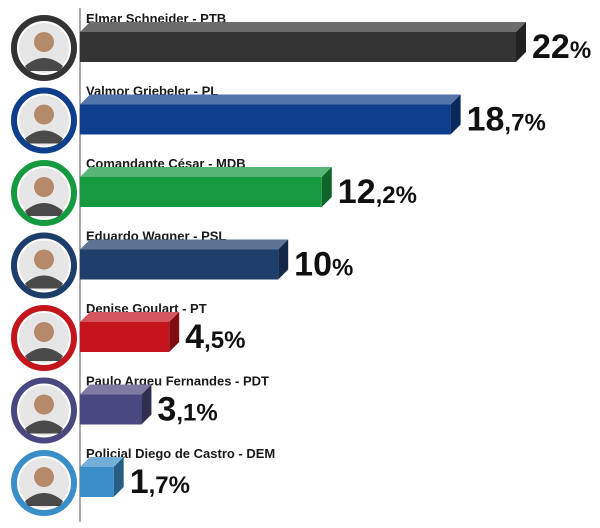 The image size is (600, 528). Describe the element at coordinates (386, 195) in the screenshot. I see `value-decimal: ,2` at that location.